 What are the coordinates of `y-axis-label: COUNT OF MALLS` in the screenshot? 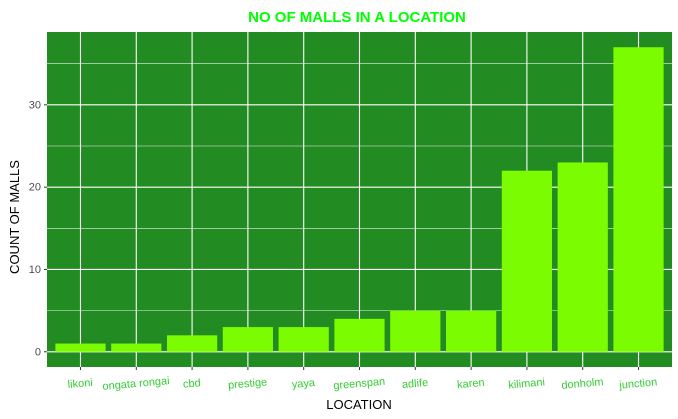 It's located at (14, 217).